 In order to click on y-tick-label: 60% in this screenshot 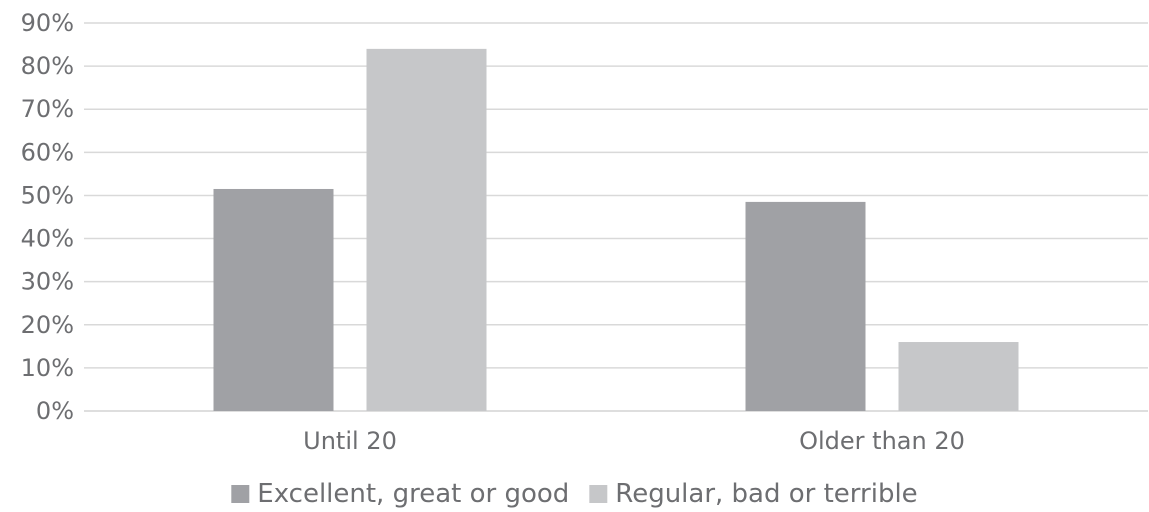, I will do `click(47, 152)`.